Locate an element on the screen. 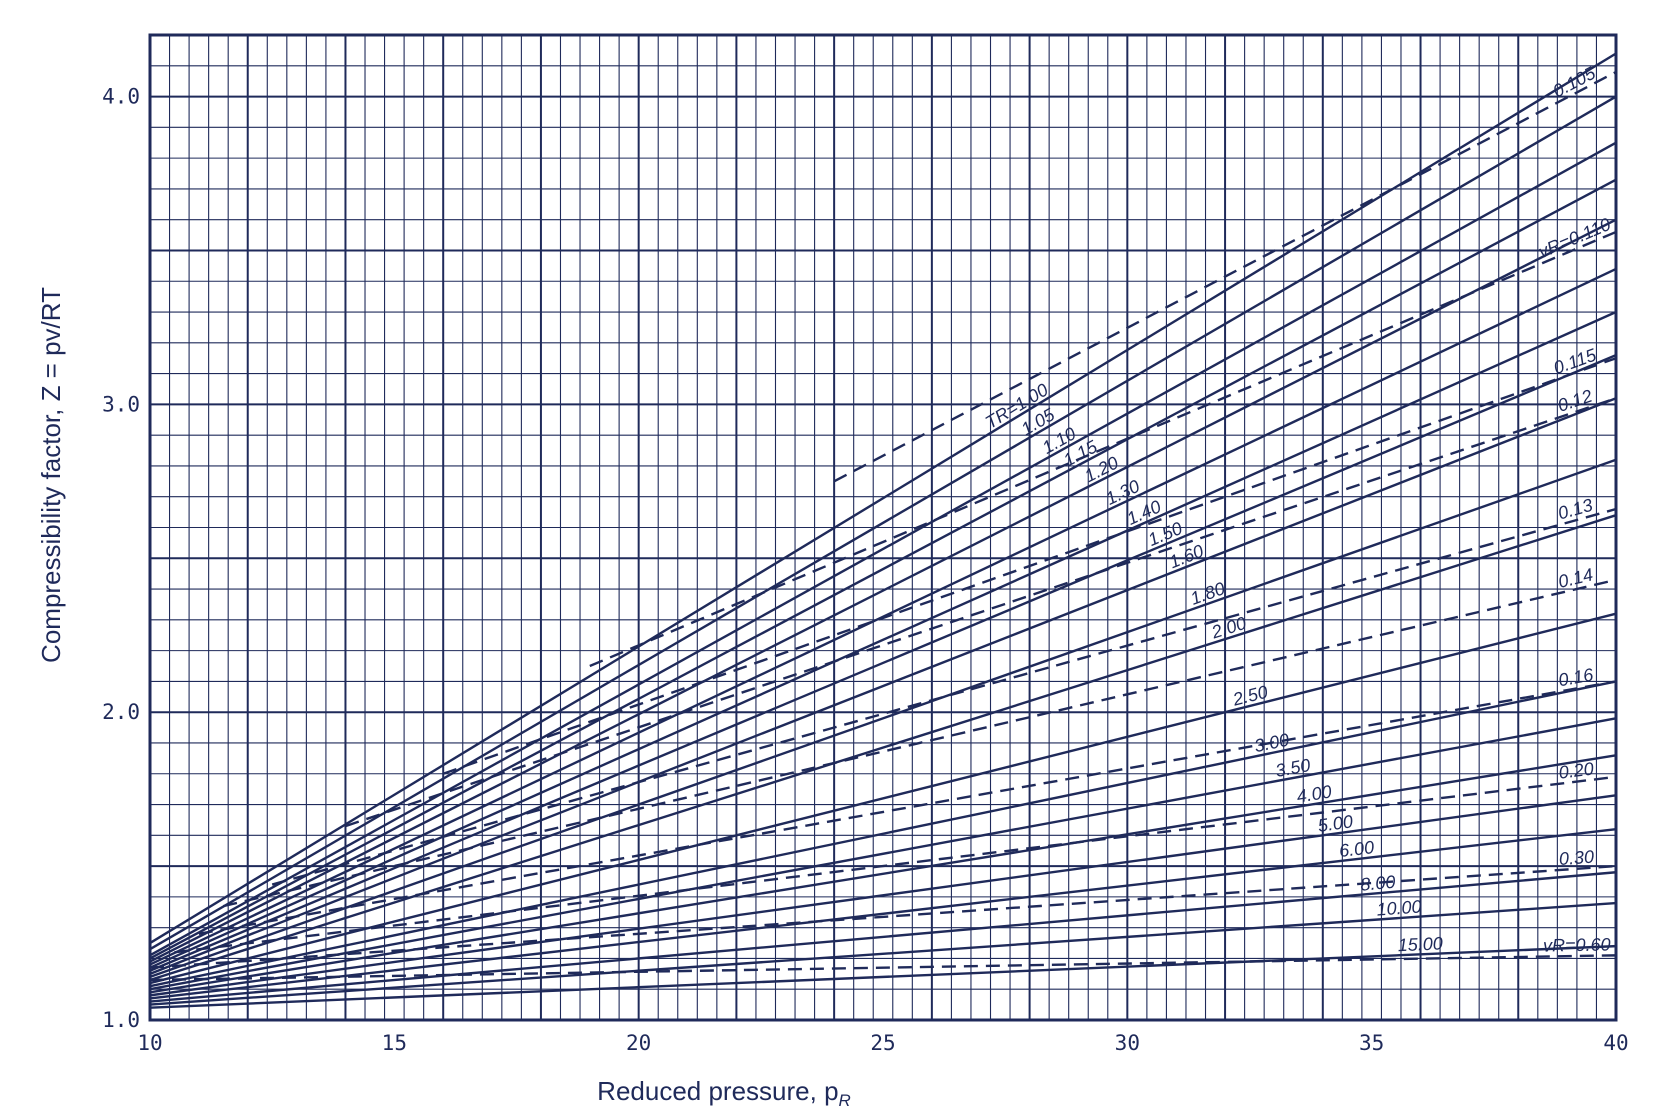 This screenshot has width=1657, height=1119. x-tick-label: 35 is located at coordinates (1371, 1043).